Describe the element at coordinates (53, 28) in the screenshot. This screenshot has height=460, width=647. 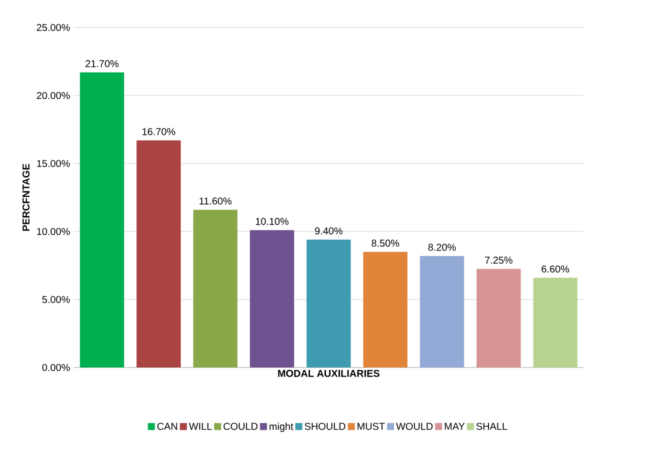
I see `y-tick-label: 25.00%` at that location.